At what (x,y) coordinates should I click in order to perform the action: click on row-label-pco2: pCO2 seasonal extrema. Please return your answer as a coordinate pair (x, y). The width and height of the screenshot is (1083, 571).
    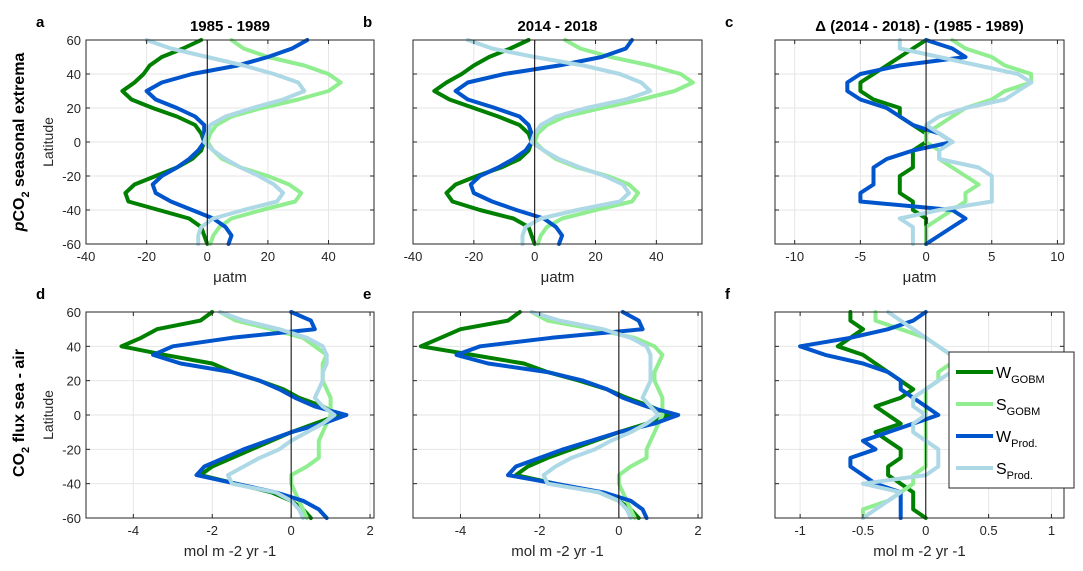
    Looking at the image, I should click on (21, 143).